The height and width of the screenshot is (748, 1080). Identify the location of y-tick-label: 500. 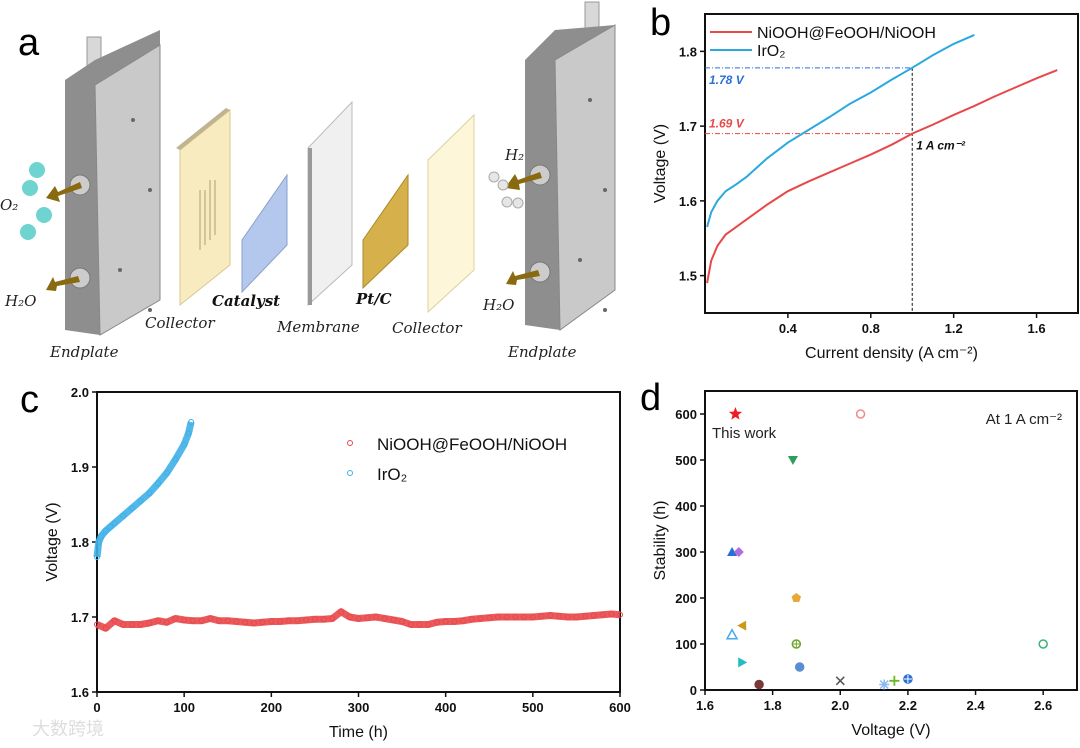
(686, 460).